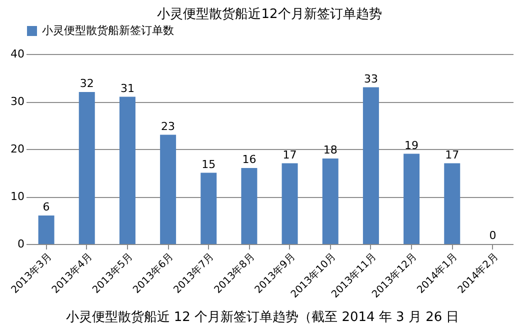 The image size is (525, 332). I want to click on data-label: 23, so click(168, 126).